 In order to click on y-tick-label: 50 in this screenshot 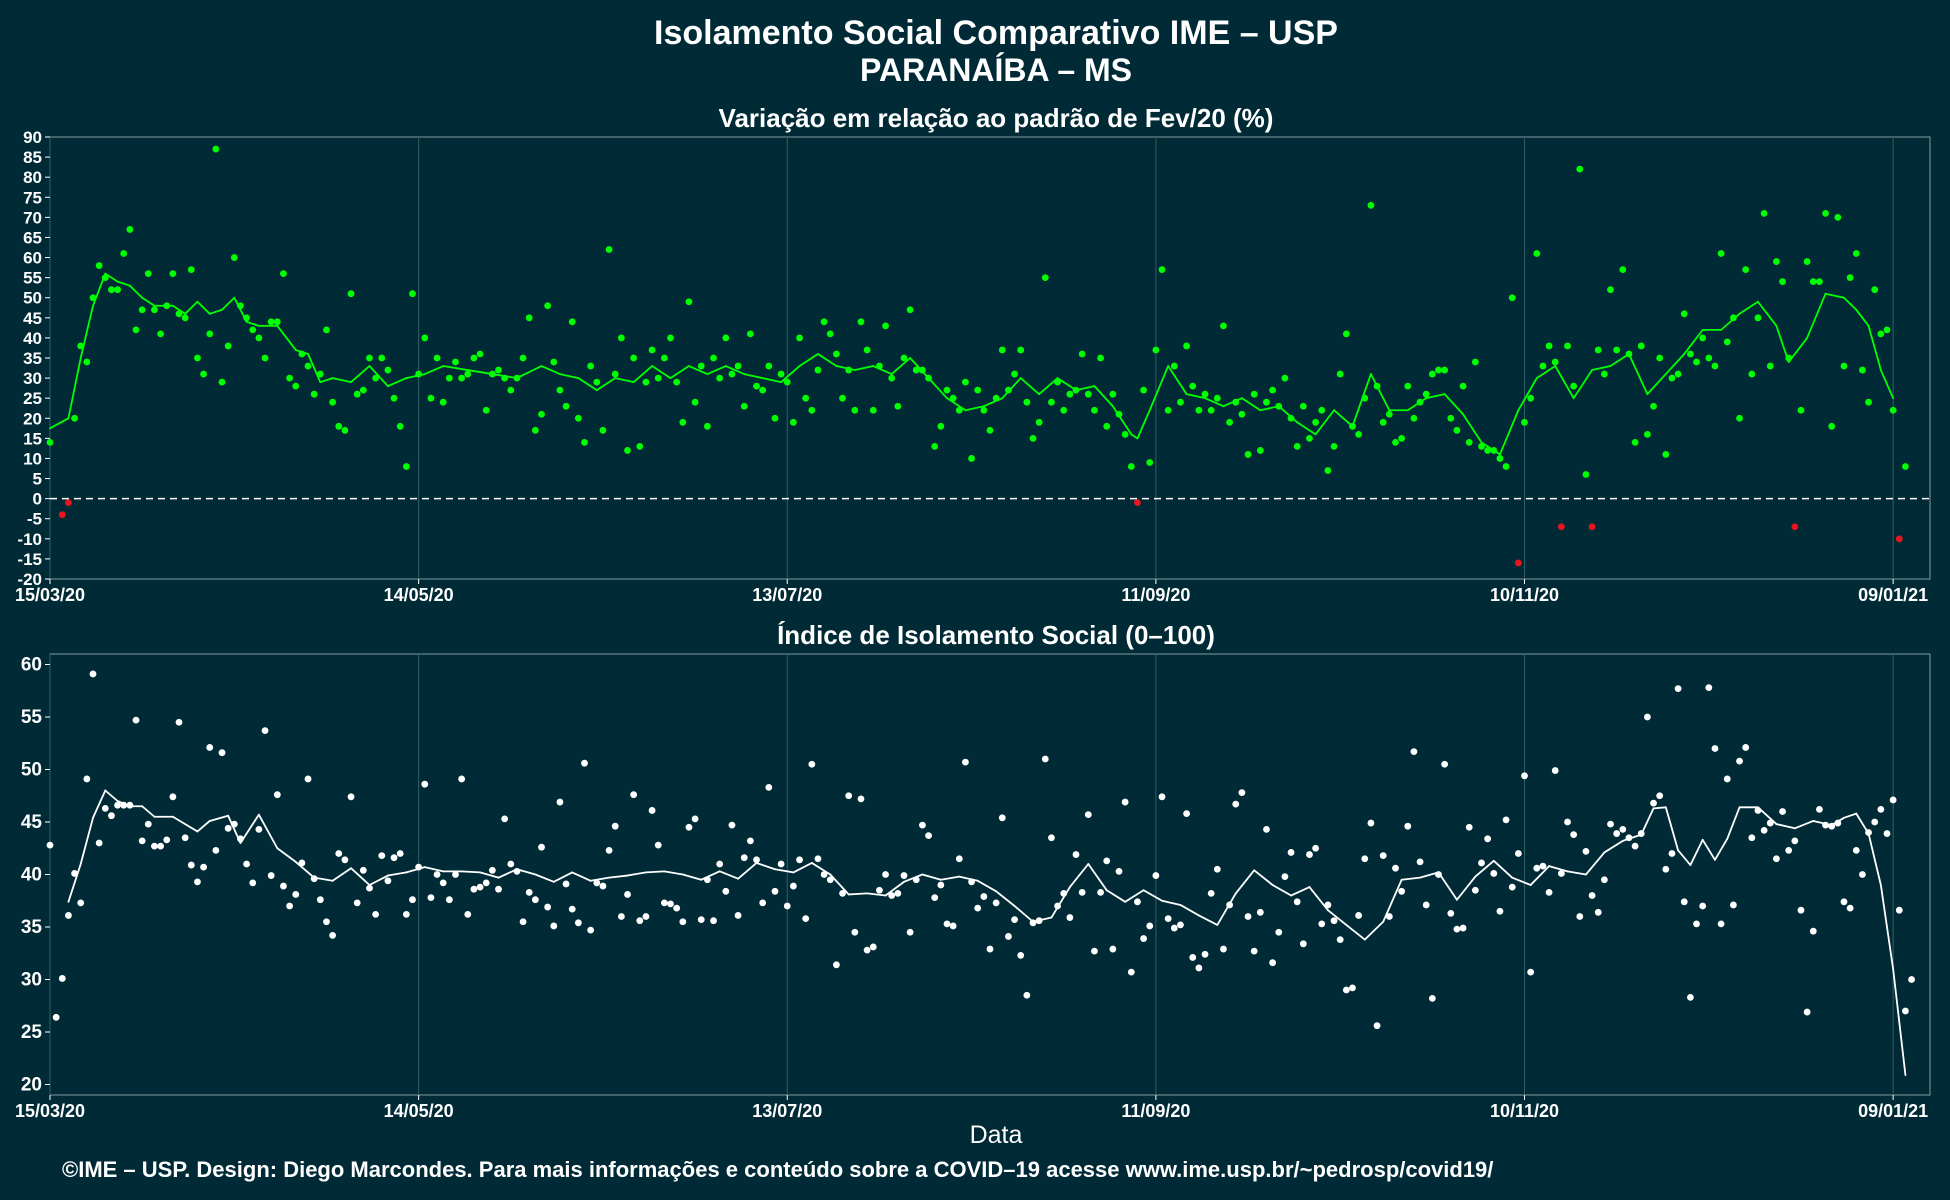, I will do `click(32, 298)`.